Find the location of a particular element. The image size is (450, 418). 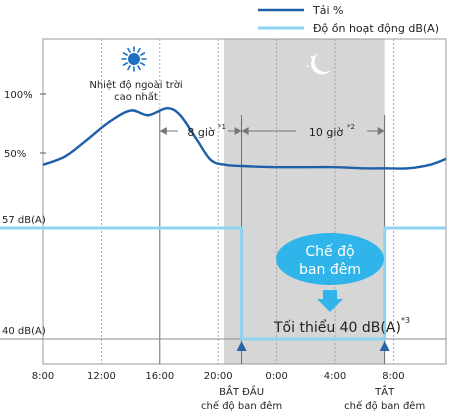

span1-note: *1 is located at coordinates (222, 127).